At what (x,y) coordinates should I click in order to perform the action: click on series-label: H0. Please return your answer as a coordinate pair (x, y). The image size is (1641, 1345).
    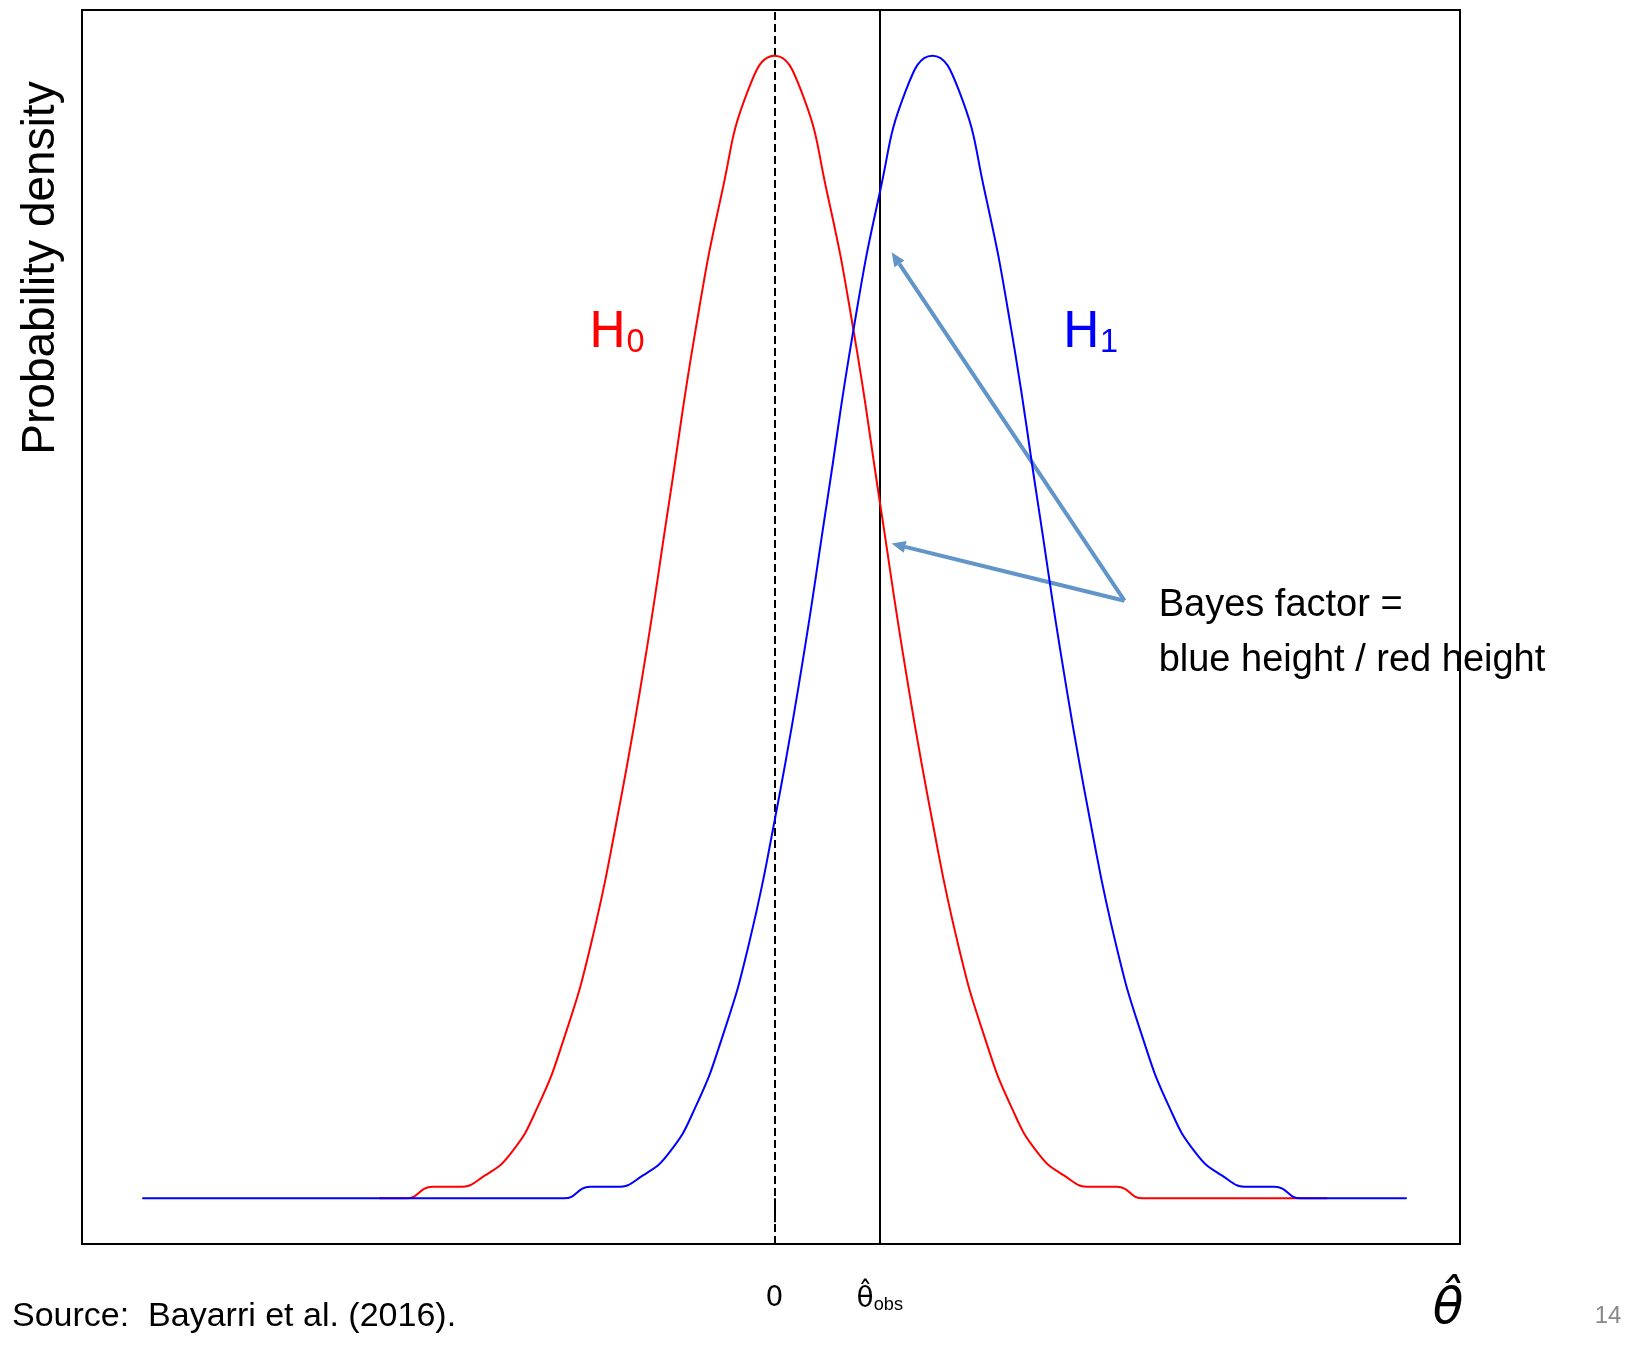
    Looking at the image, I should click on (616, 330).